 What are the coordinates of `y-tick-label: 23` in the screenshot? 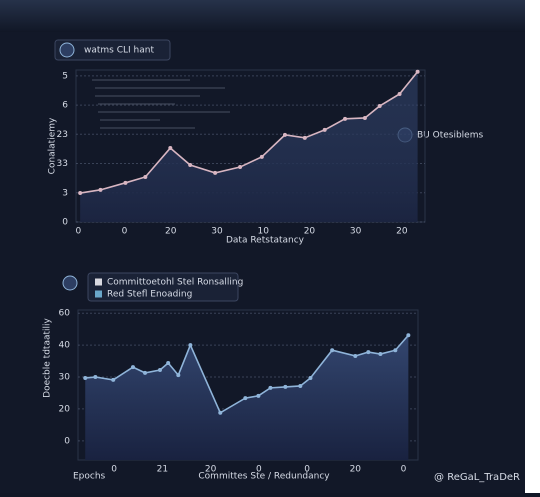 It's located at (62, 135).